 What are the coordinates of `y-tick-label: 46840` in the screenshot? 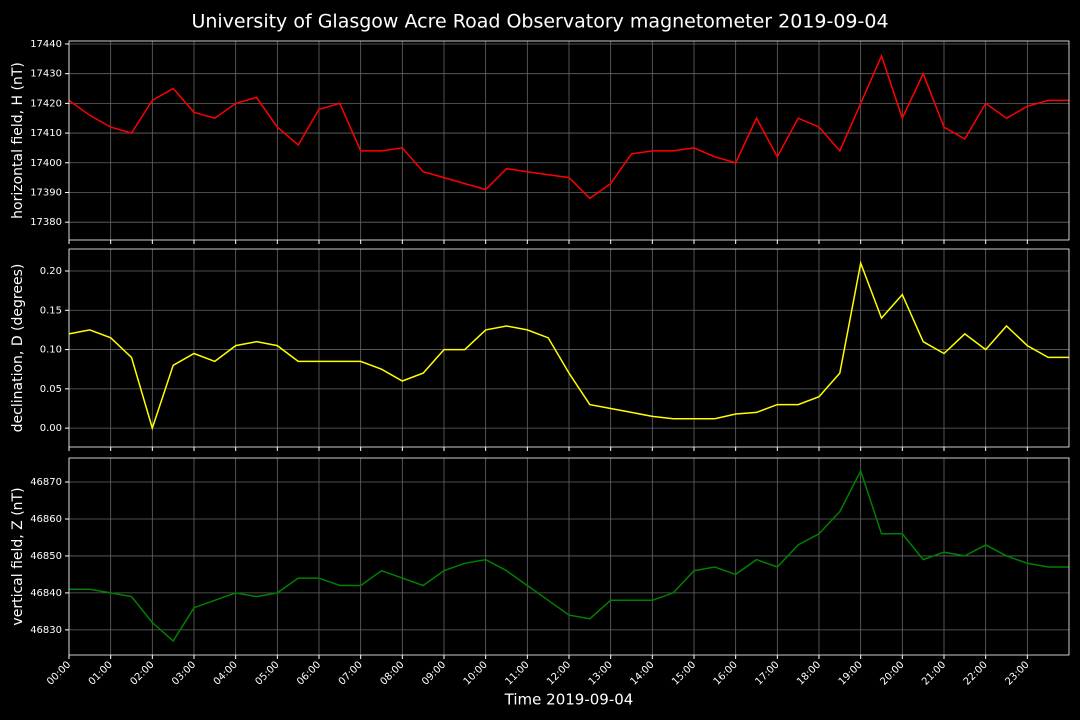 It's located at (46, 593).